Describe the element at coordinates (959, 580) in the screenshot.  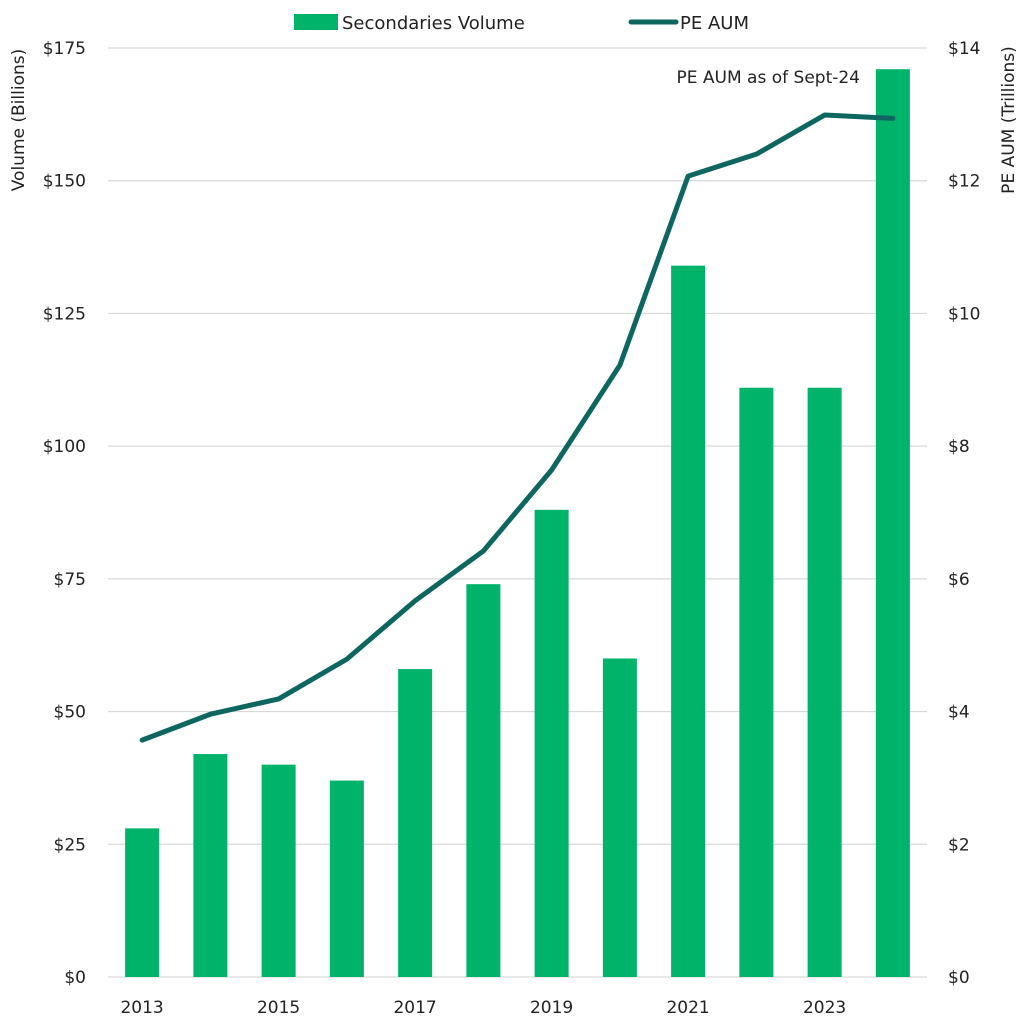
I see `right-tick-label: $6` at that location.